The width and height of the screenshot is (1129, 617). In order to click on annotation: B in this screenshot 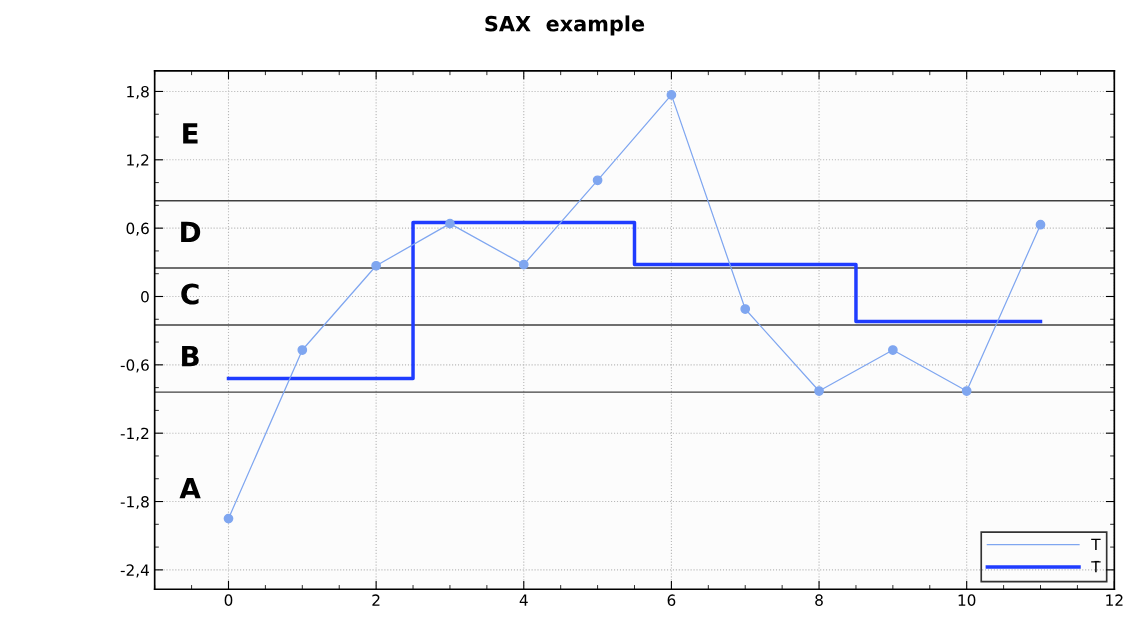, I will do `click(190, 356)`.